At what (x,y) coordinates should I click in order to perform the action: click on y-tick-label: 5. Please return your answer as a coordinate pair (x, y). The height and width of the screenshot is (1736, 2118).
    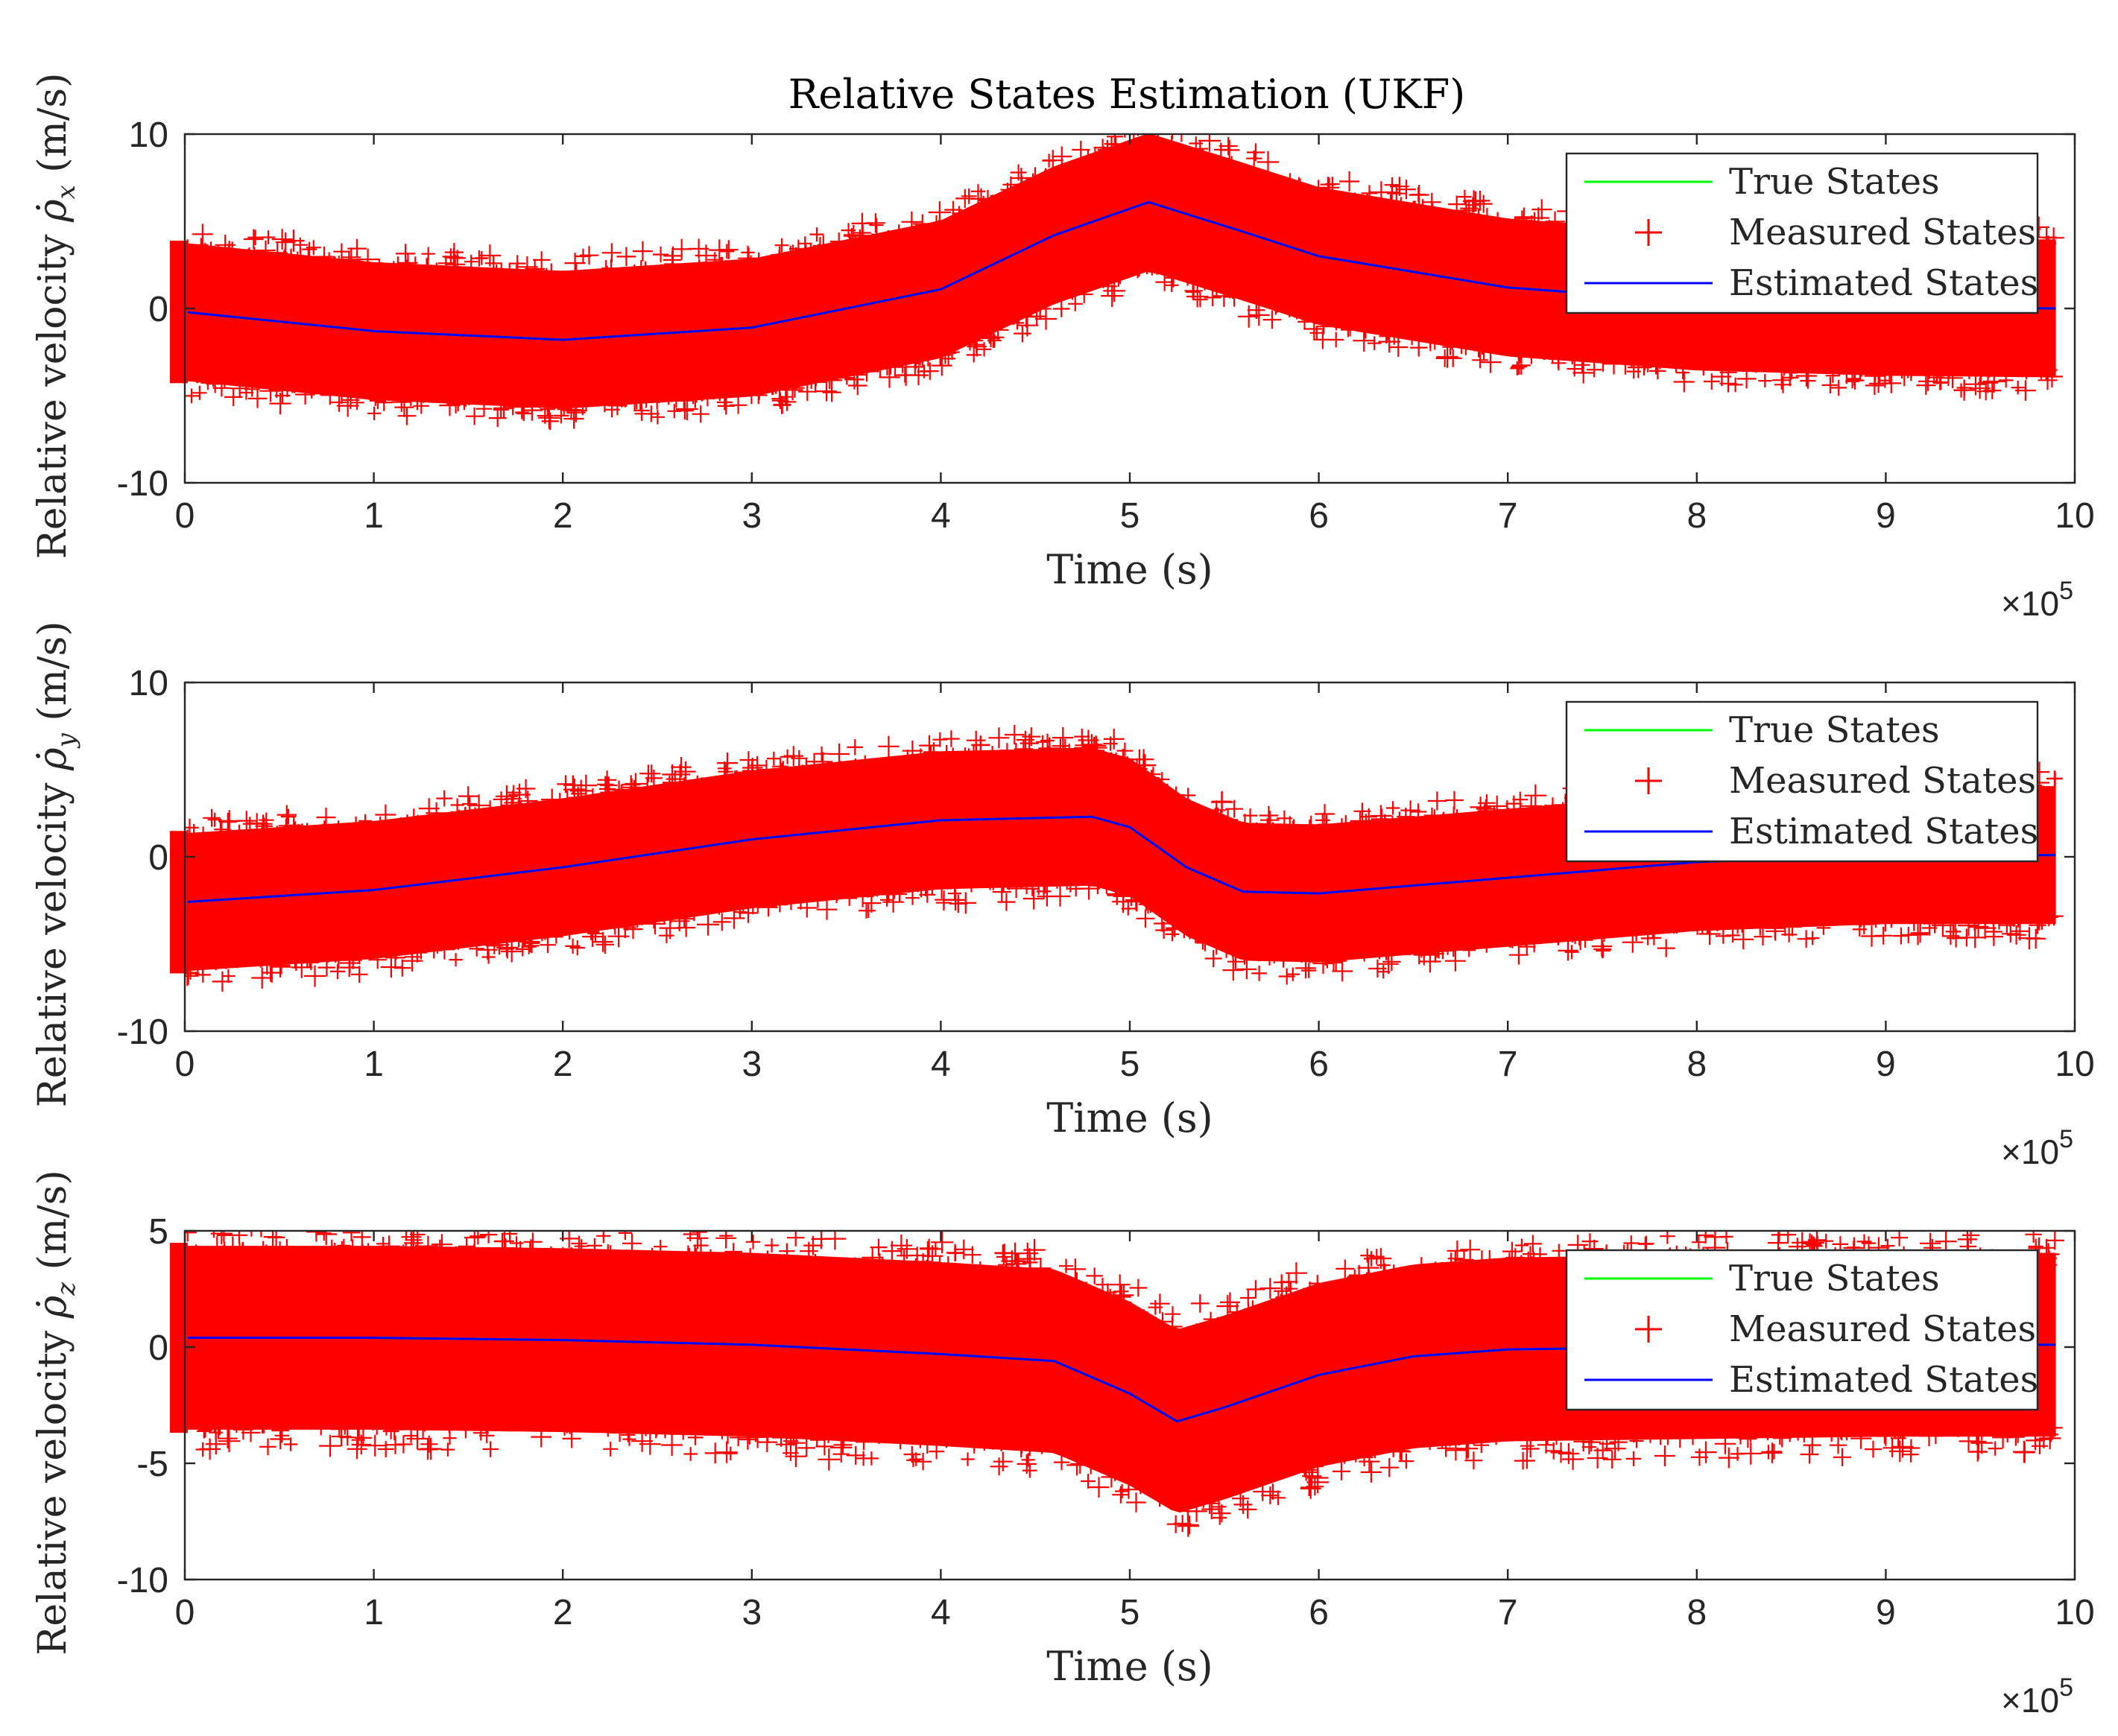
    Looking at the image, I should click on (158, 1232).